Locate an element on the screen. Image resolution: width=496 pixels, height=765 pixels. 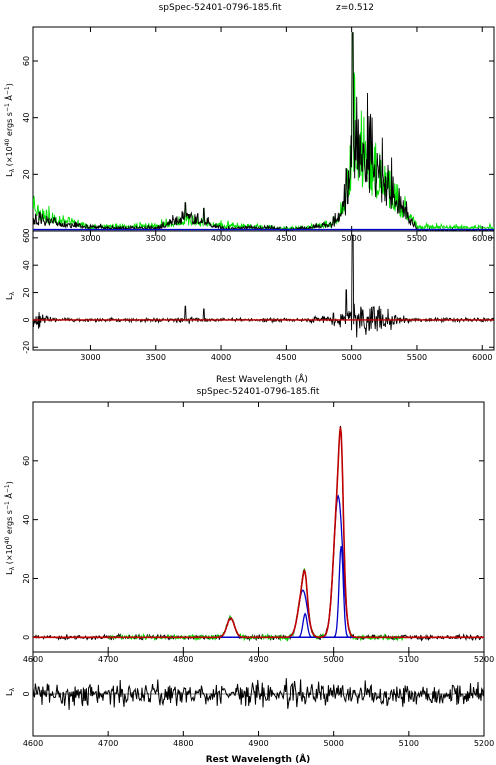
x-tick-label-top: 4700 is located at coordinates (108, 659).